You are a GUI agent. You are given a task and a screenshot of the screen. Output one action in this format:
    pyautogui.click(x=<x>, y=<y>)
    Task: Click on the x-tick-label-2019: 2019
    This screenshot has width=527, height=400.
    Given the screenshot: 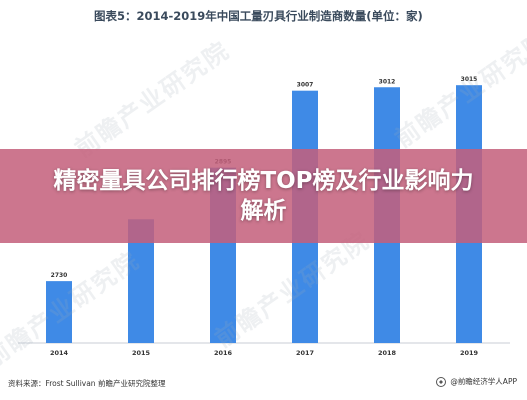 What is the action you would take?
    pyautogui.click(x=469, y=353)
    